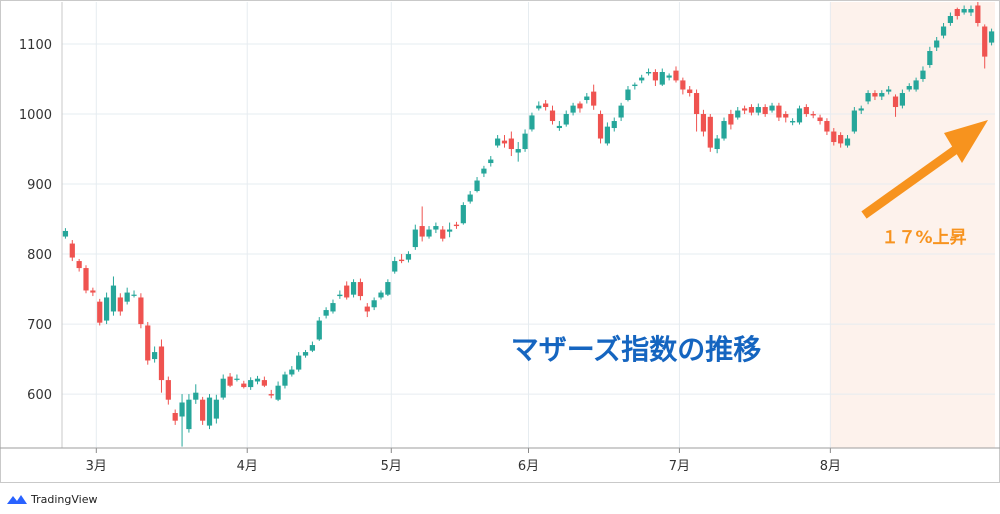 The height and width of the screenshot is (514, 1000). I want to click on tradingview-logo-icon, so click(17, 499).